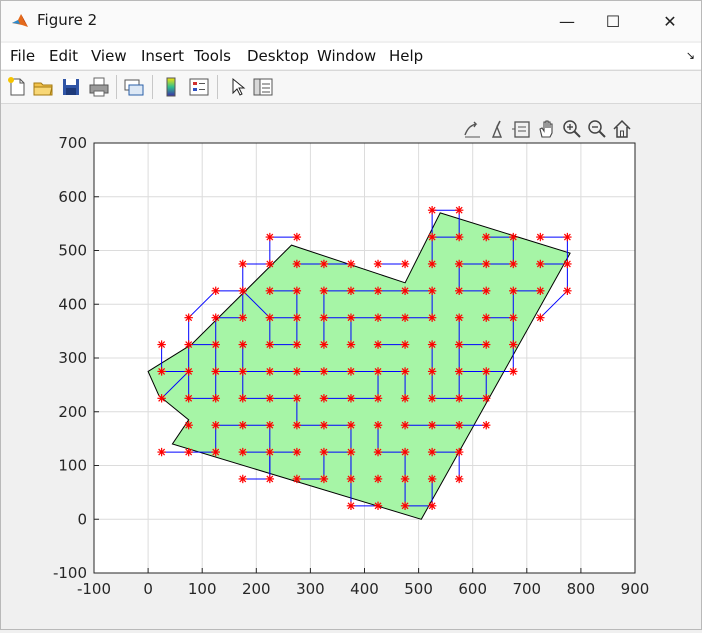 This screenshot has width=702, height=633. I want to click on minimize-button: —, so click(567, 21).